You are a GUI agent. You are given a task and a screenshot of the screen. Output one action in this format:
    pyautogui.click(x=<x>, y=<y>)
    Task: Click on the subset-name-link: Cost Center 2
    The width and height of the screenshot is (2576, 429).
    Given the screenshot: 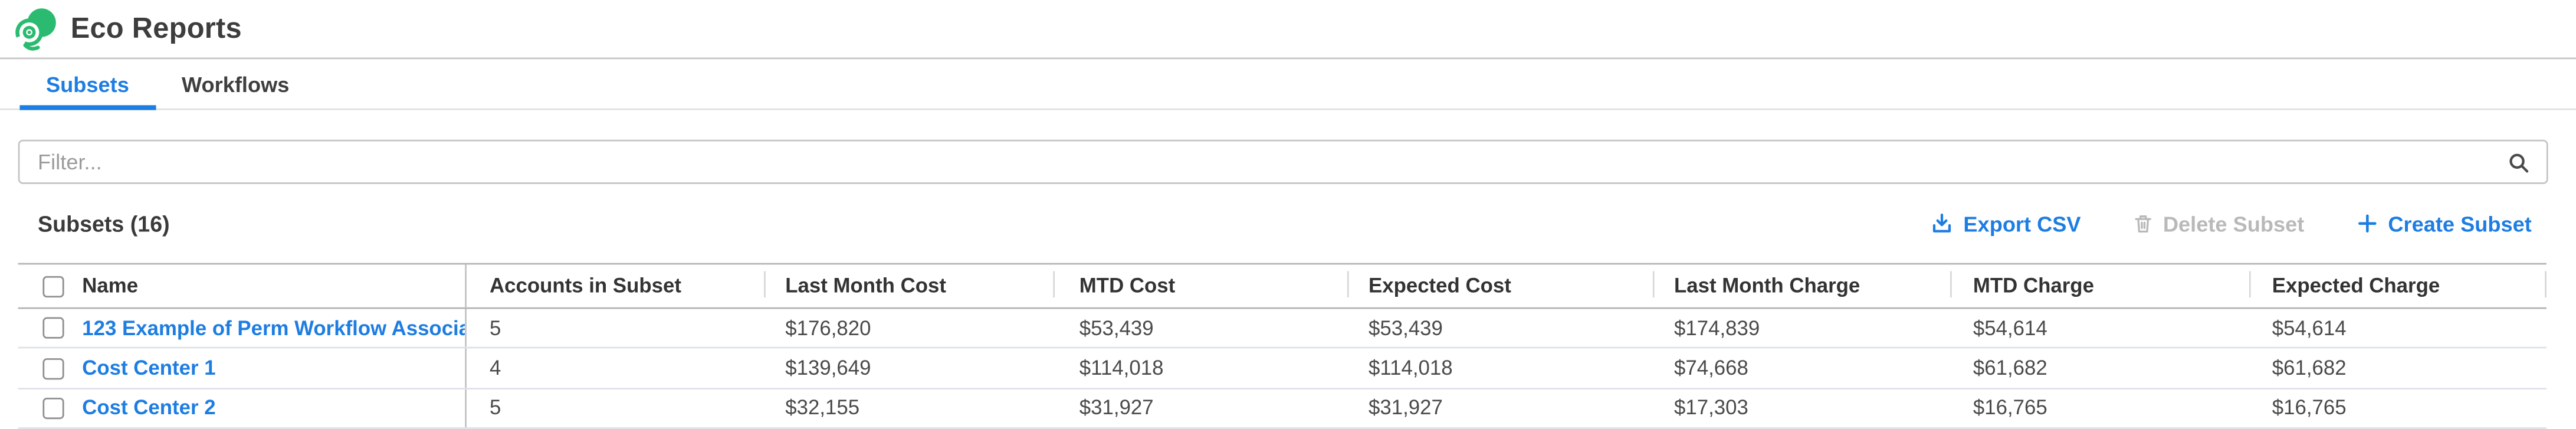 What is the action you would take?
    pyautogui.click(x=149, y=409)
    